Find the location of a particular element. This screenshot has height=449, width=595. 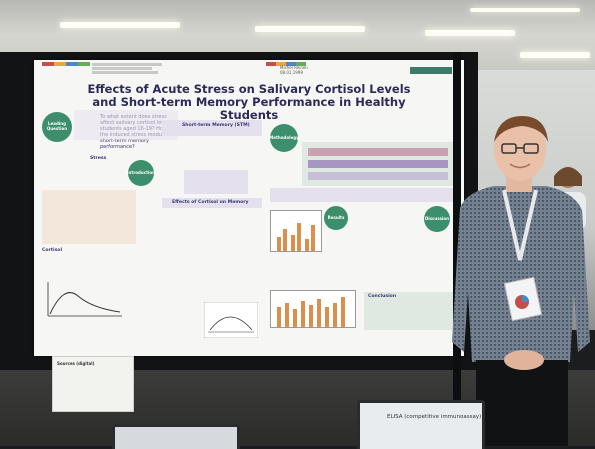

memory-bar-chart is located at coordinates (313, 309).